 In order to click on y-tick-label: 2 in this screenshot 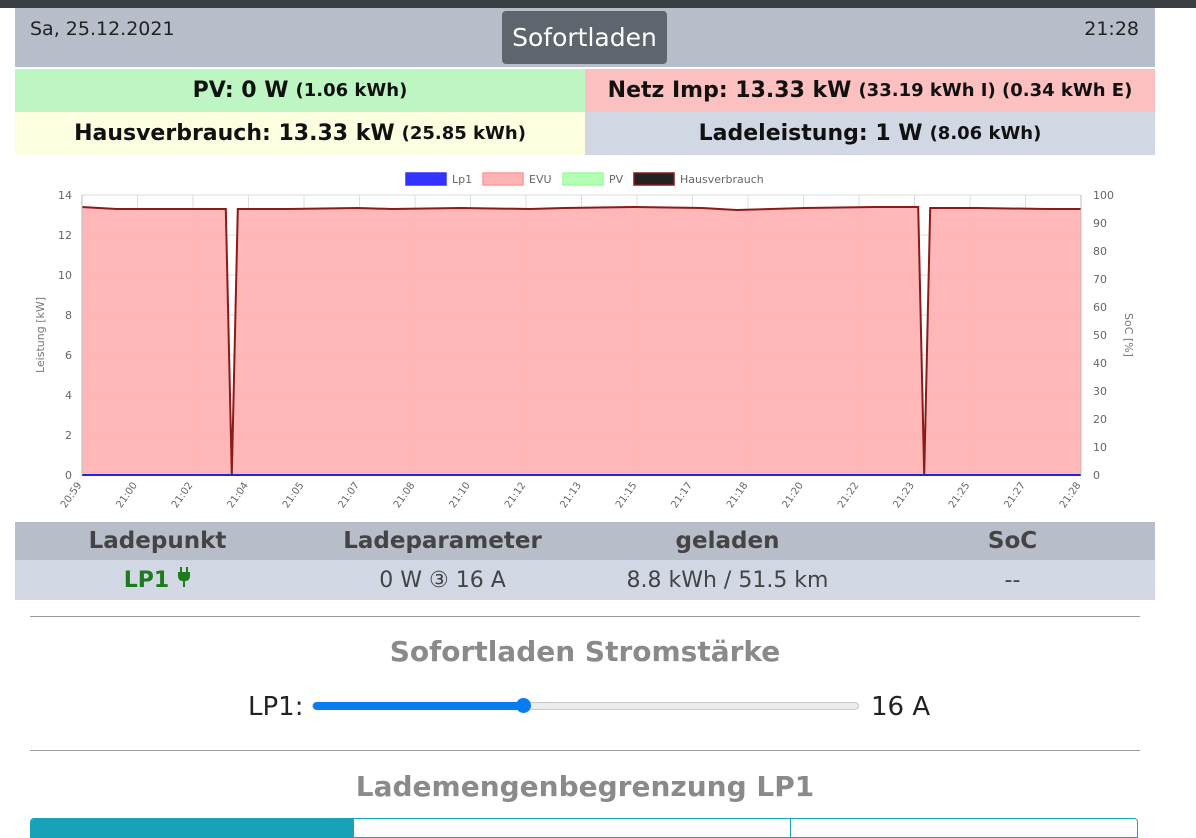, I will do `click(68, 435)`.